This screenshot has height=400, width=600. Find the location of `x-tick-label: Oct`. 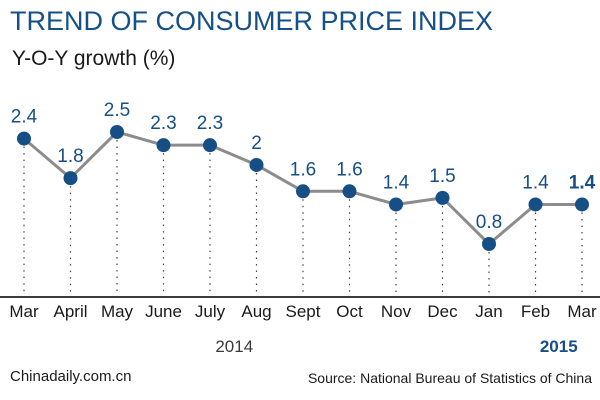

x-tick-label: Oct is located at coordinates (349, 311).